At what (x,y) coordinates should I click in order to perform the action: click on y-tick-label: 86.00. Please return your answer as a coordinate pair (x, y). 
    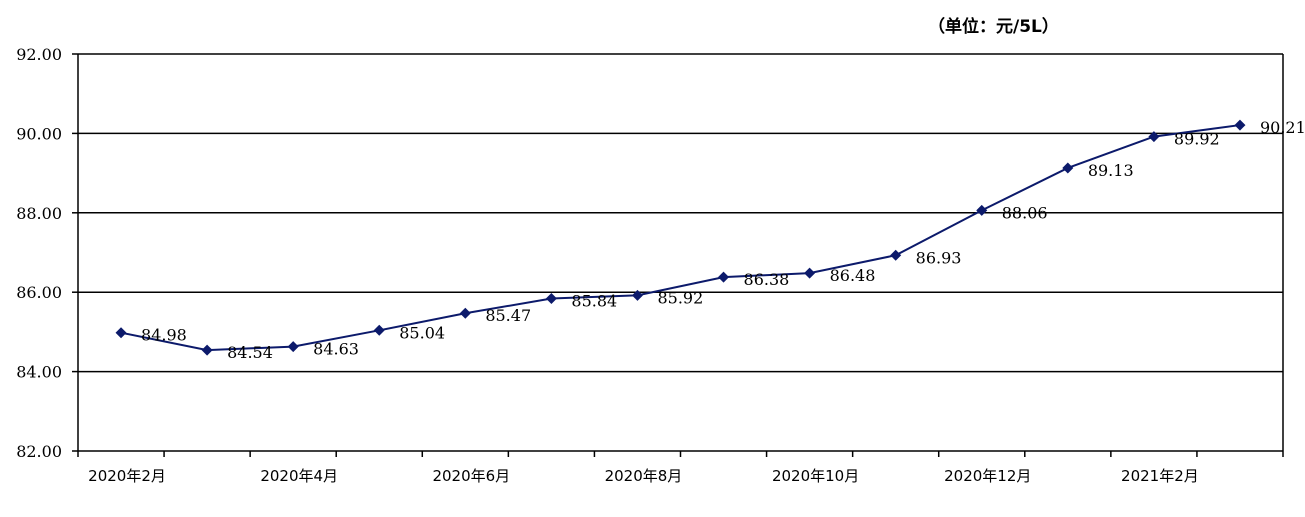
    Looking at the image, I should click on (39, 292).